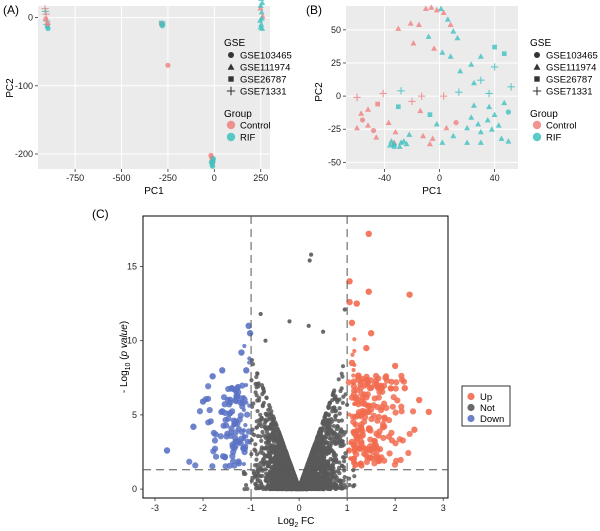 This screenshot has width=600, height=531. Describe the element at coordinates (10, 88) in the screenshot. I see `panel-a-ylabel: PC2` at that location.